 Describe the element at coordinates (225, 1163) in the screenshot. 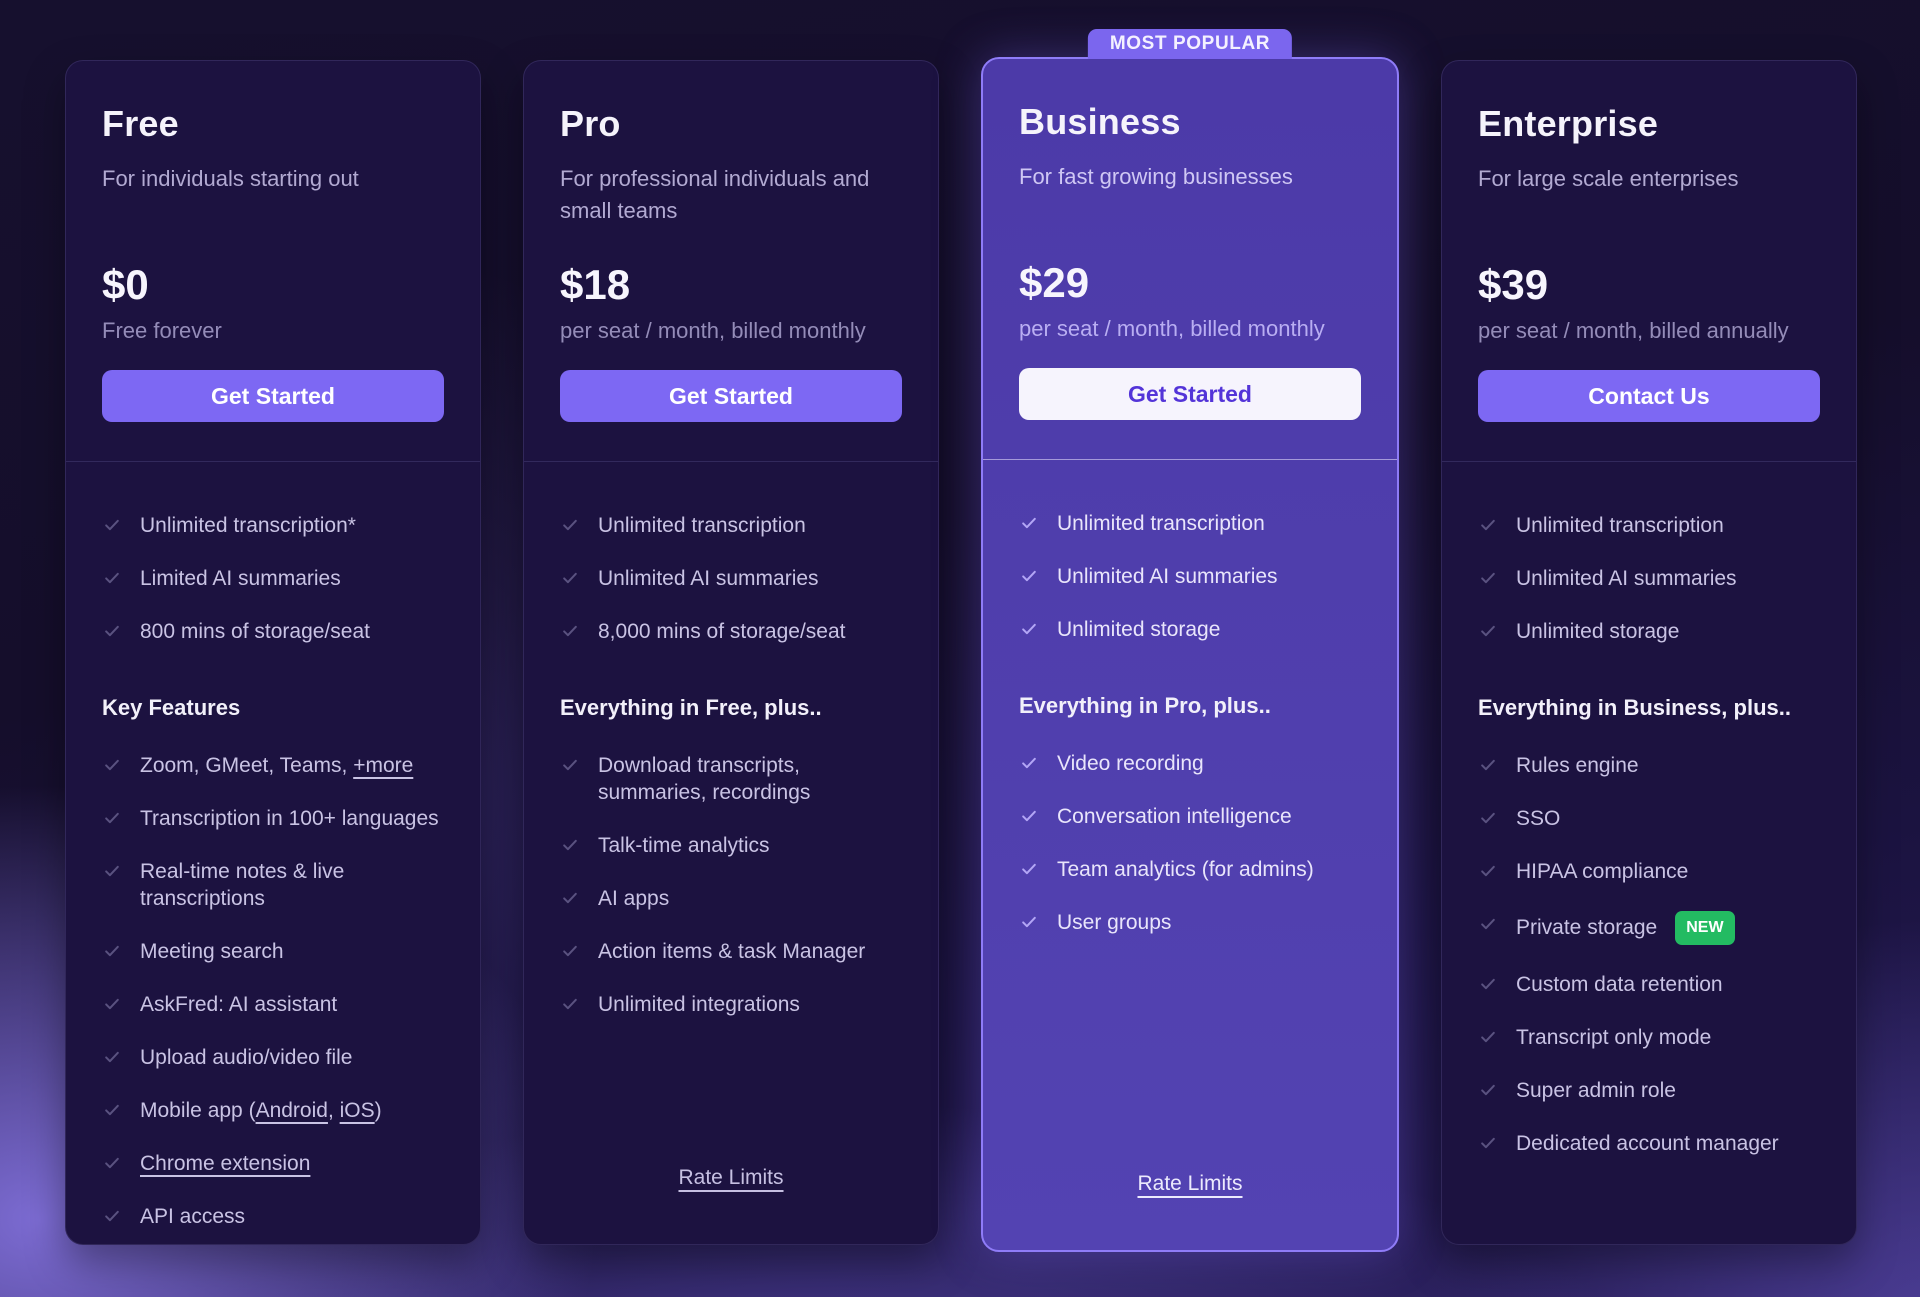

I see `chrome-extension-link: Chrome extension` at that location.